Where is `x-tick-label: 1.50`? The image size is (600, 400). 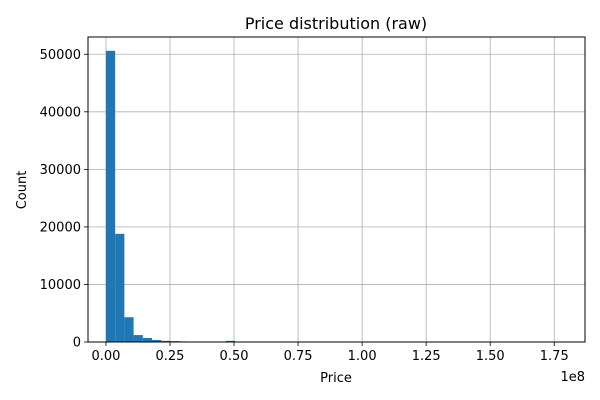 x-tick-label: 1.50 is located at coordinates (490, 356).